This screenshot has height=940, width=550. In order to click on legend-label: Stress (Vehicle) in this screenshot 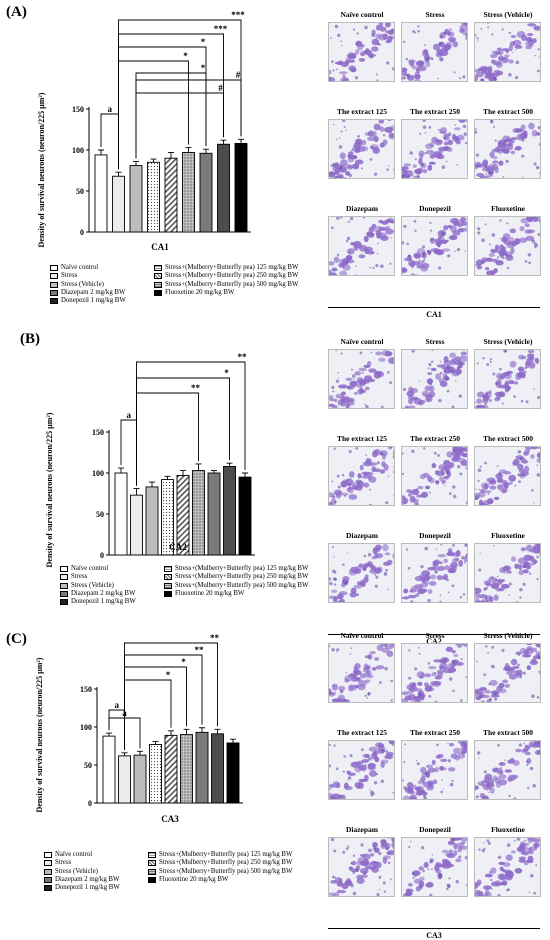, I will do `click(82, 285)`.